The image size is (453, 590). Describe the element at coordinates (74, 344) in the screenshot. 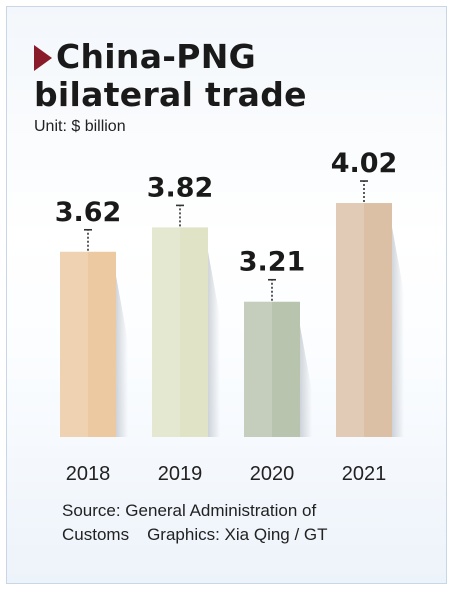

I see `bar-highlight-2018` at that location.